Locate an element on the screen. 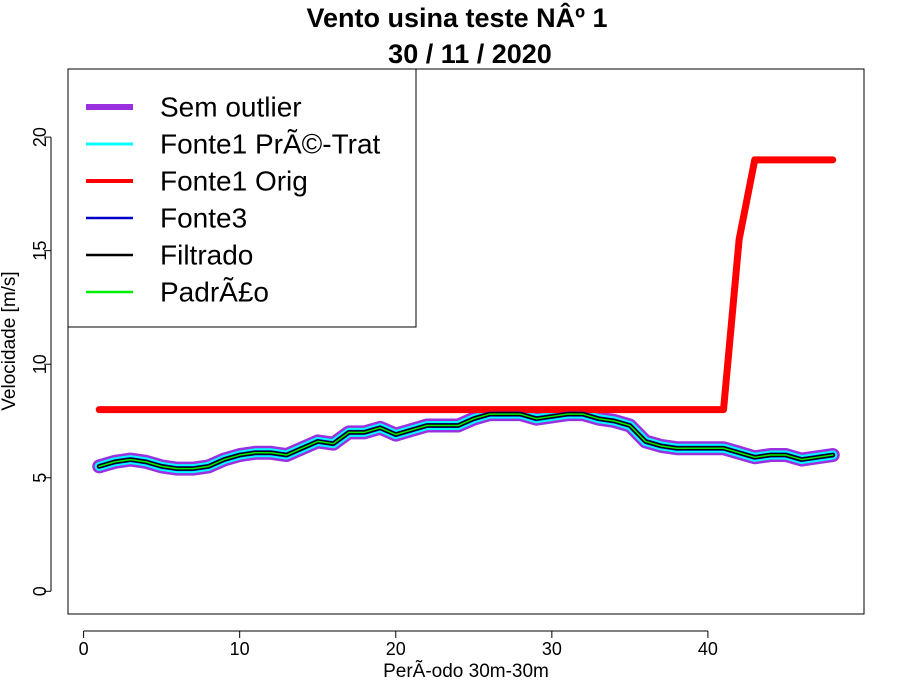 The height and width of the screenshot is (700, 900). y-axis-label: Velocidade [m/s] is located at coordinates (10, 340).